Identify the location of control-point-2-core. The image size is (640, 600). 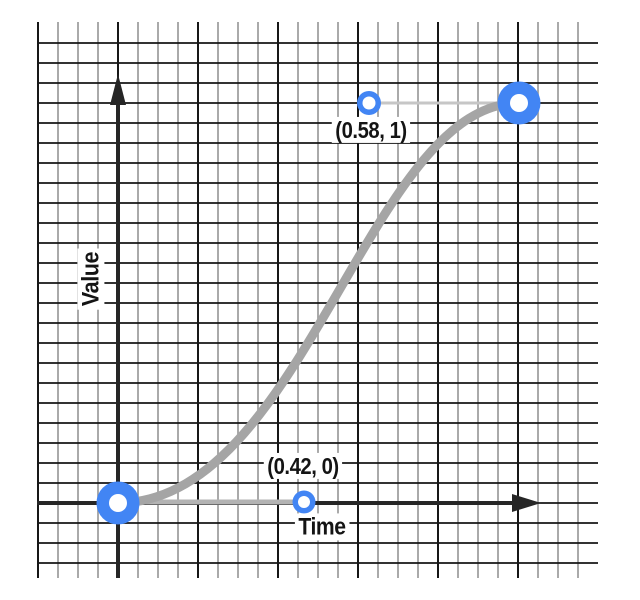
(369, 103).